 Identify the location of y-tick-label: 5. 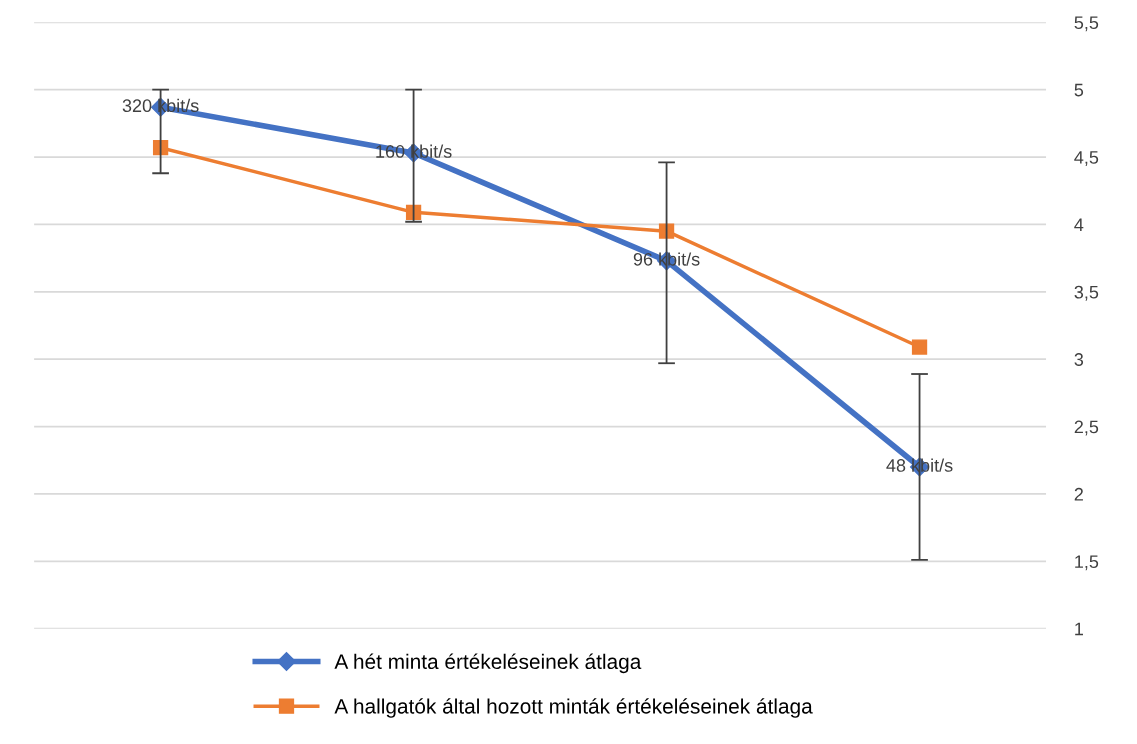
(1079, 90).